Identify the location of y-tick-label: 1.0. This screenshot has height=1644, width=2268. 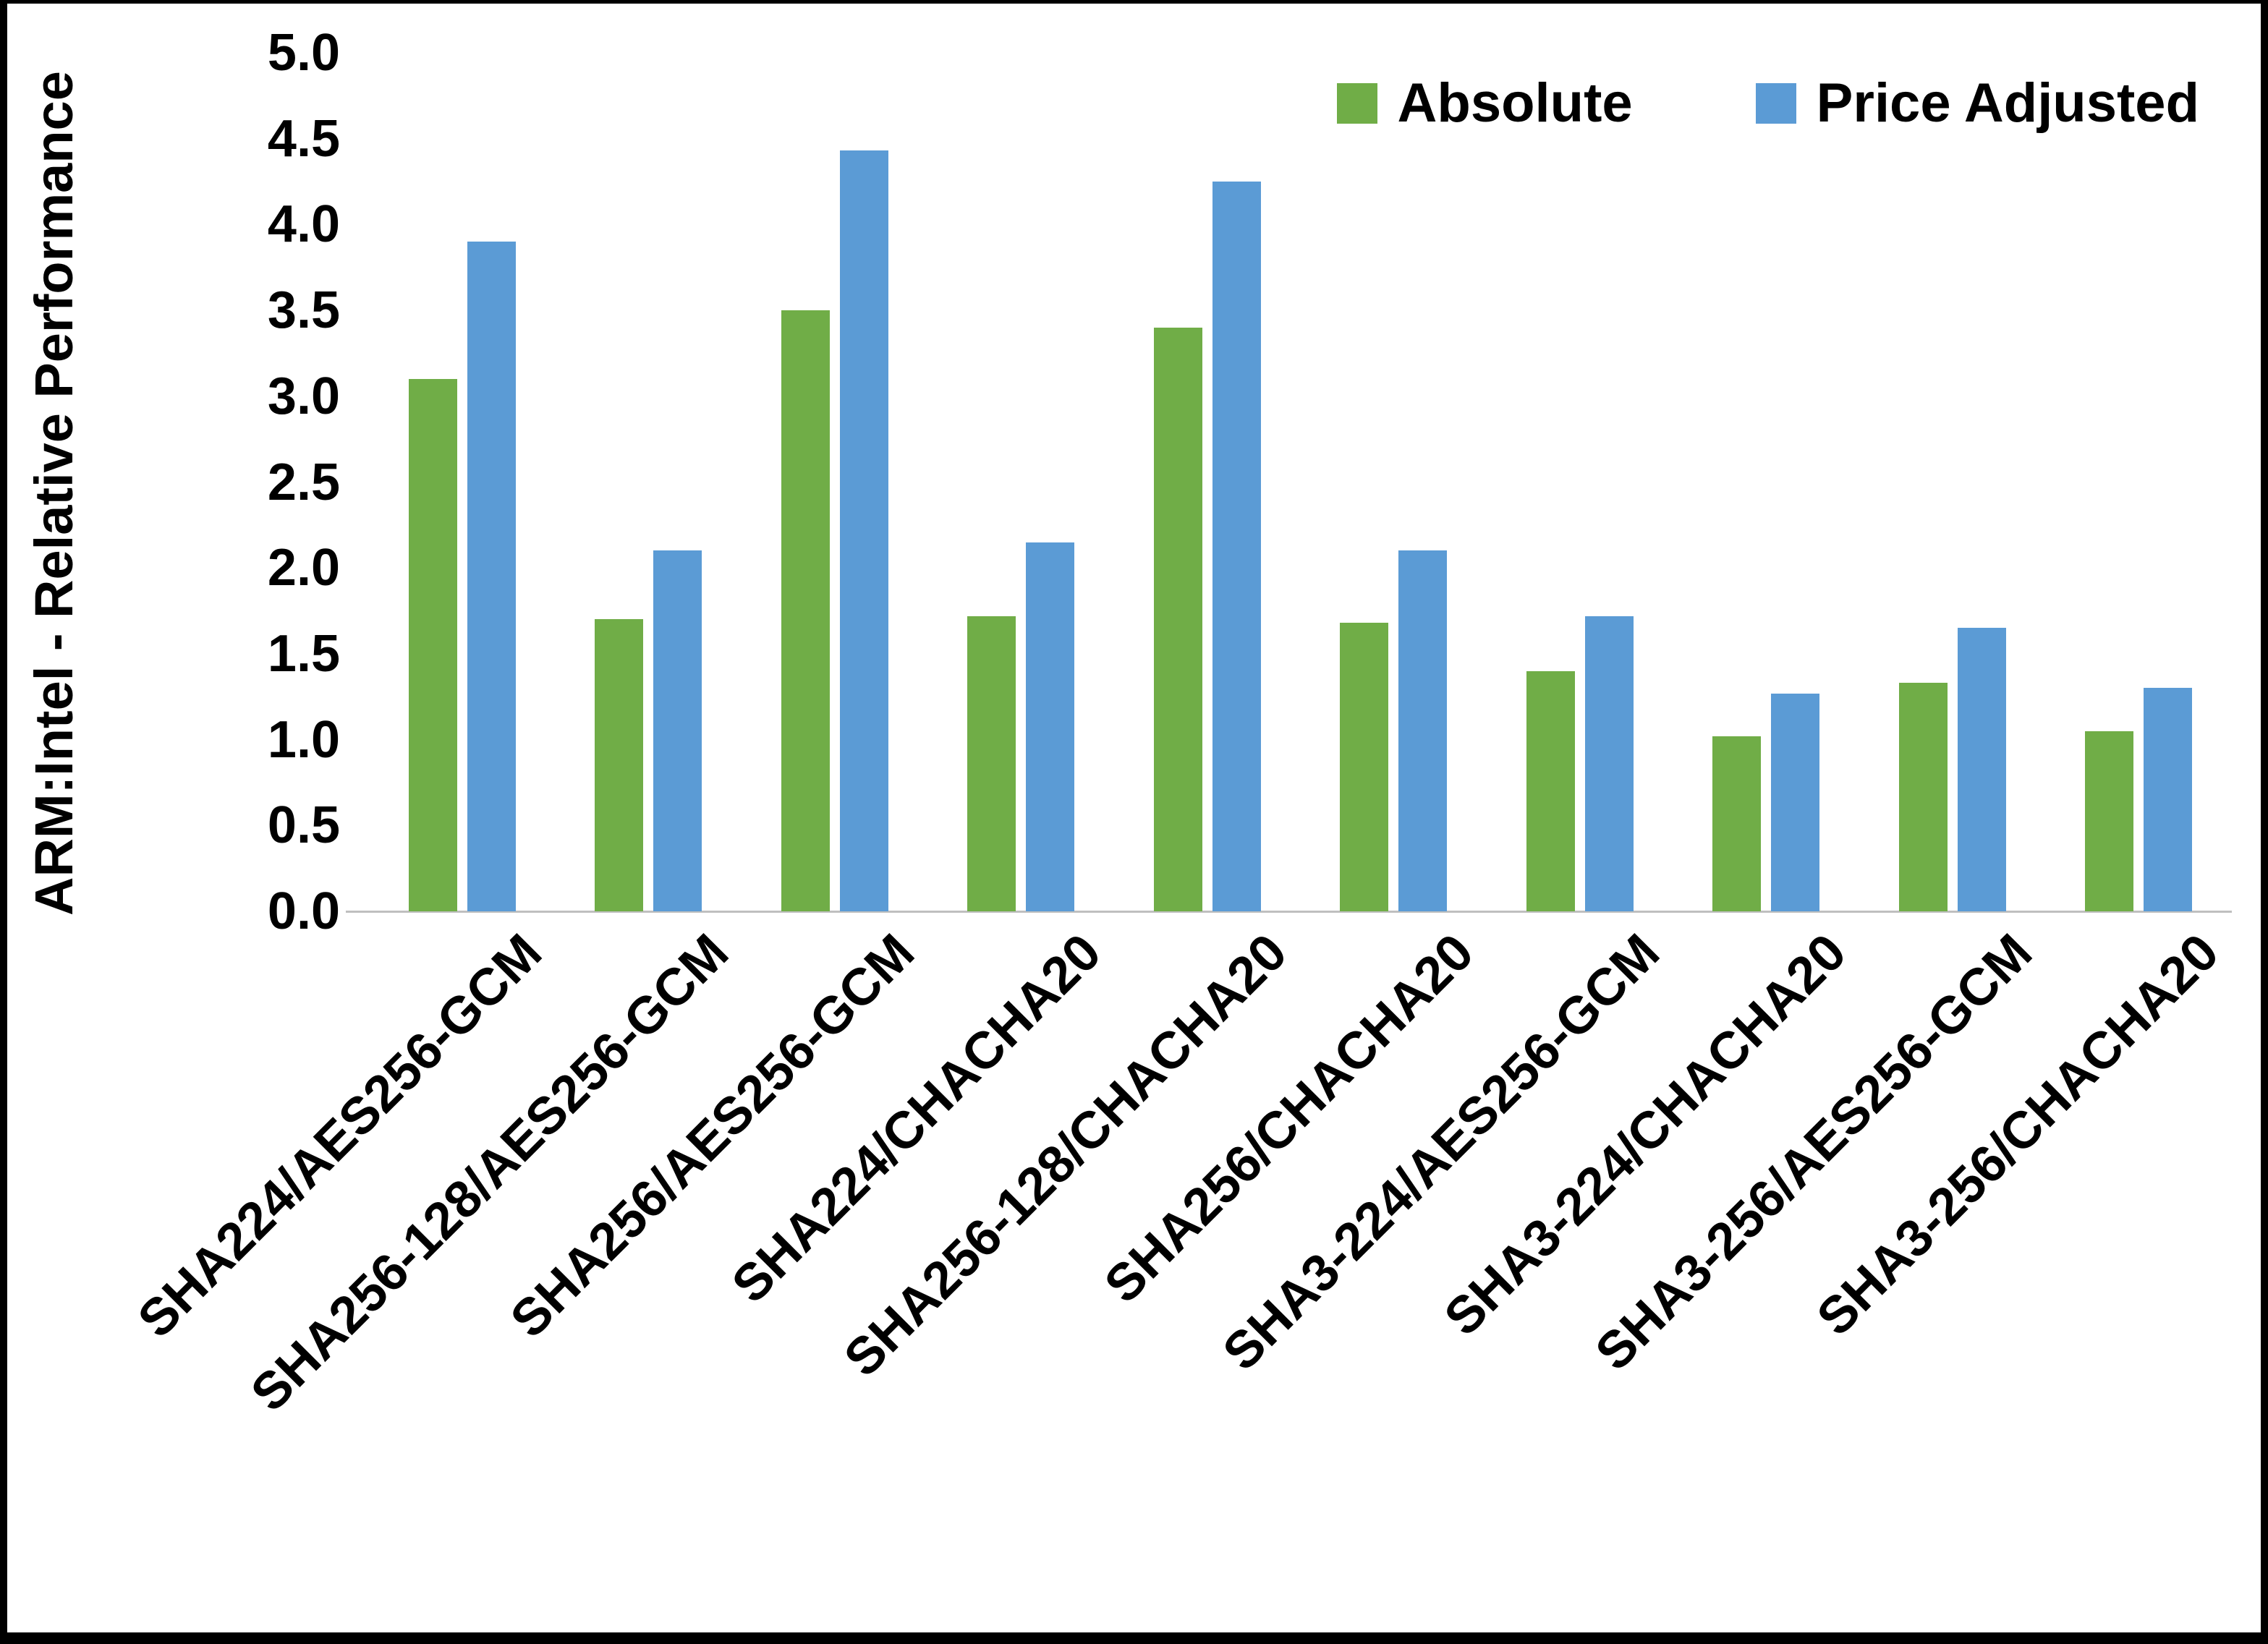
(303, 739).